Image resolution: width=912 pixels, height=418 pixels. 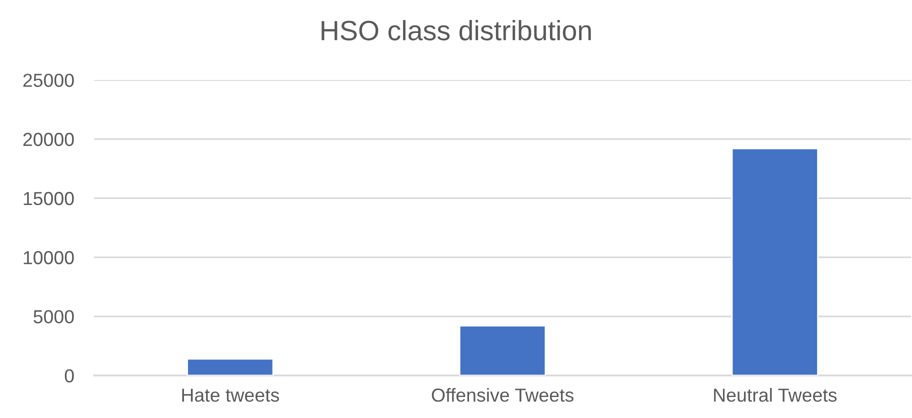 I want to click on y-tick-label: 25000, so click(x=48, y=80).